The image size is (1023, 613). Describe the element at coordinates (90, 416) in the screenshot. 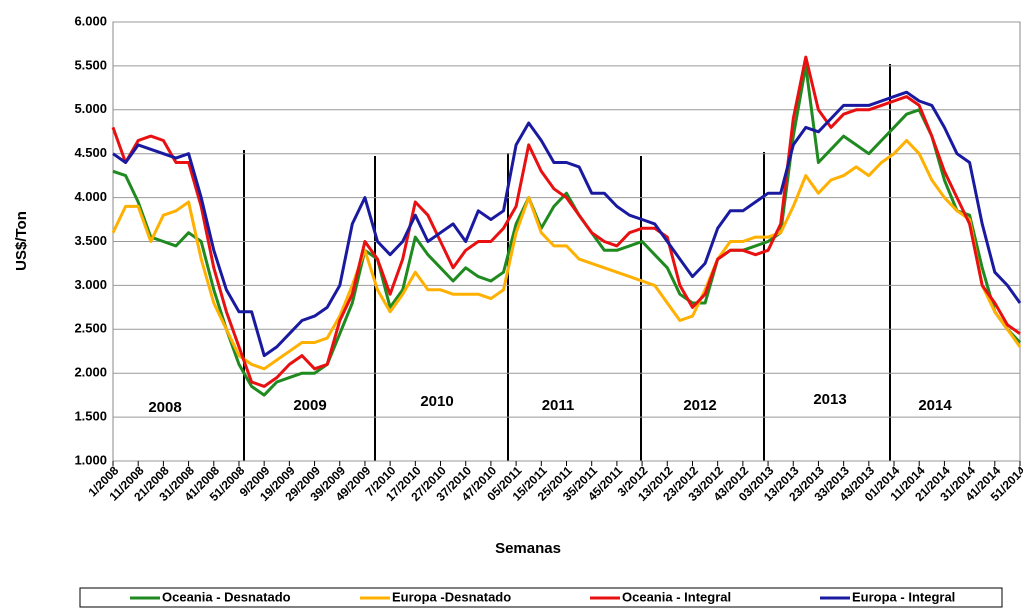

I see `y-tick-label: 1.500` at that location.